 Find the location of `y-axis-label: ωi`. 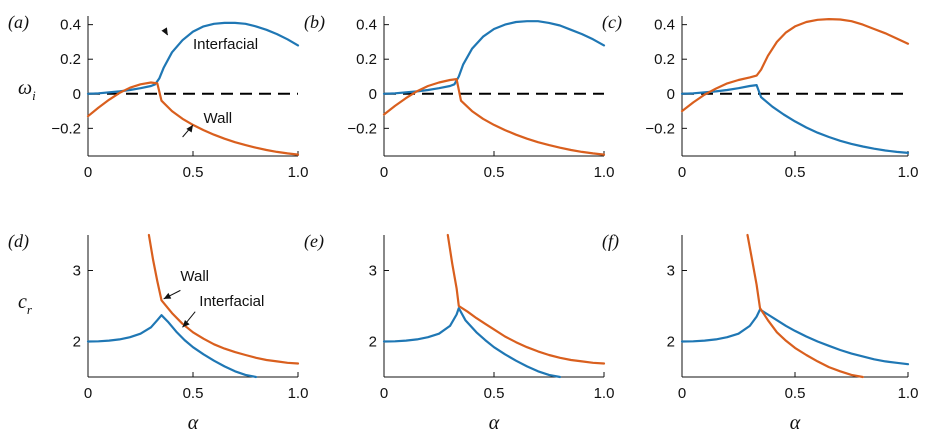

y-axis-label: ωi is located at coordinates (27, 90).